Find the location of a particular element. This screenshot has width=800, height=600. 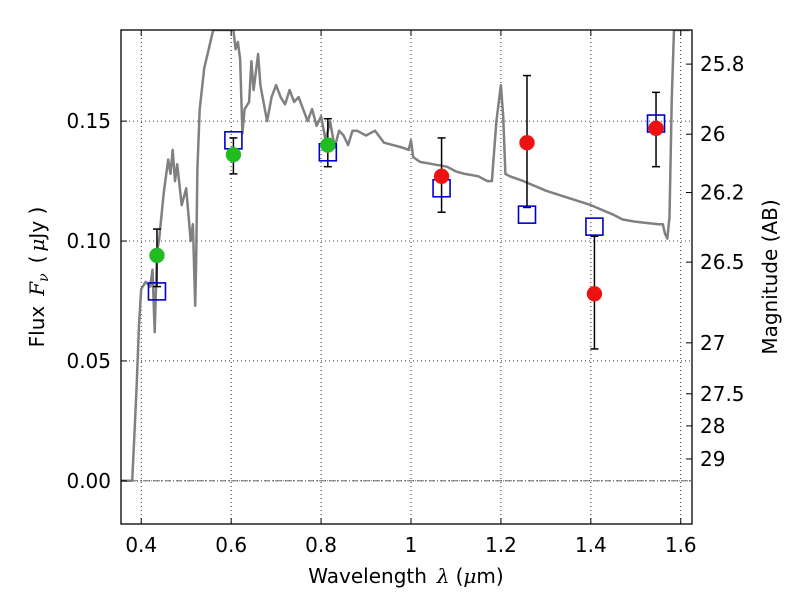

x-tick-labels: 0.4 0.6 0.8 1 1.2 1.4 1.6 is located at coordinates (410, 545).